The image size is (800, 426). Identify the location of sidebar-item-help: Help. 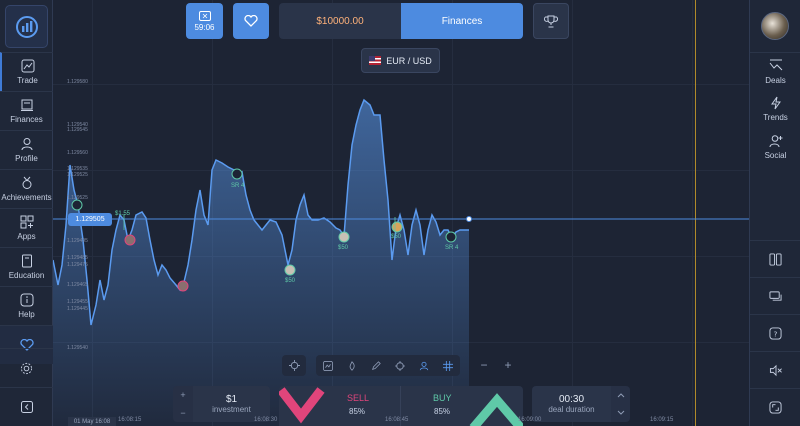
(26, 305).